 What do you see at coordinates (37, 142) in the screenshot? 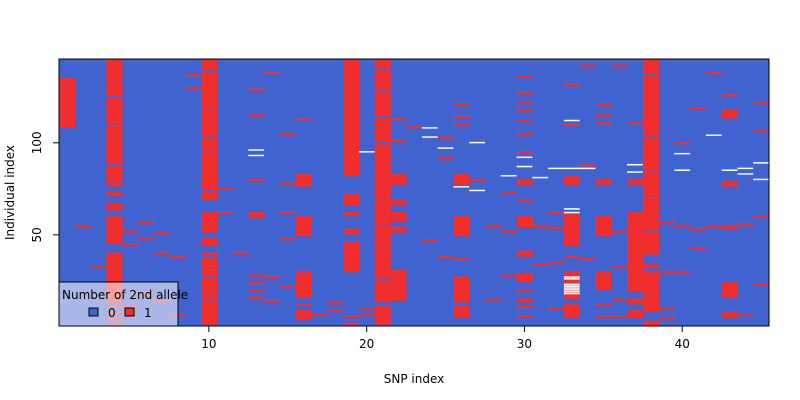
I see `y-tick-label: 100` at bounding box center [37, 142].